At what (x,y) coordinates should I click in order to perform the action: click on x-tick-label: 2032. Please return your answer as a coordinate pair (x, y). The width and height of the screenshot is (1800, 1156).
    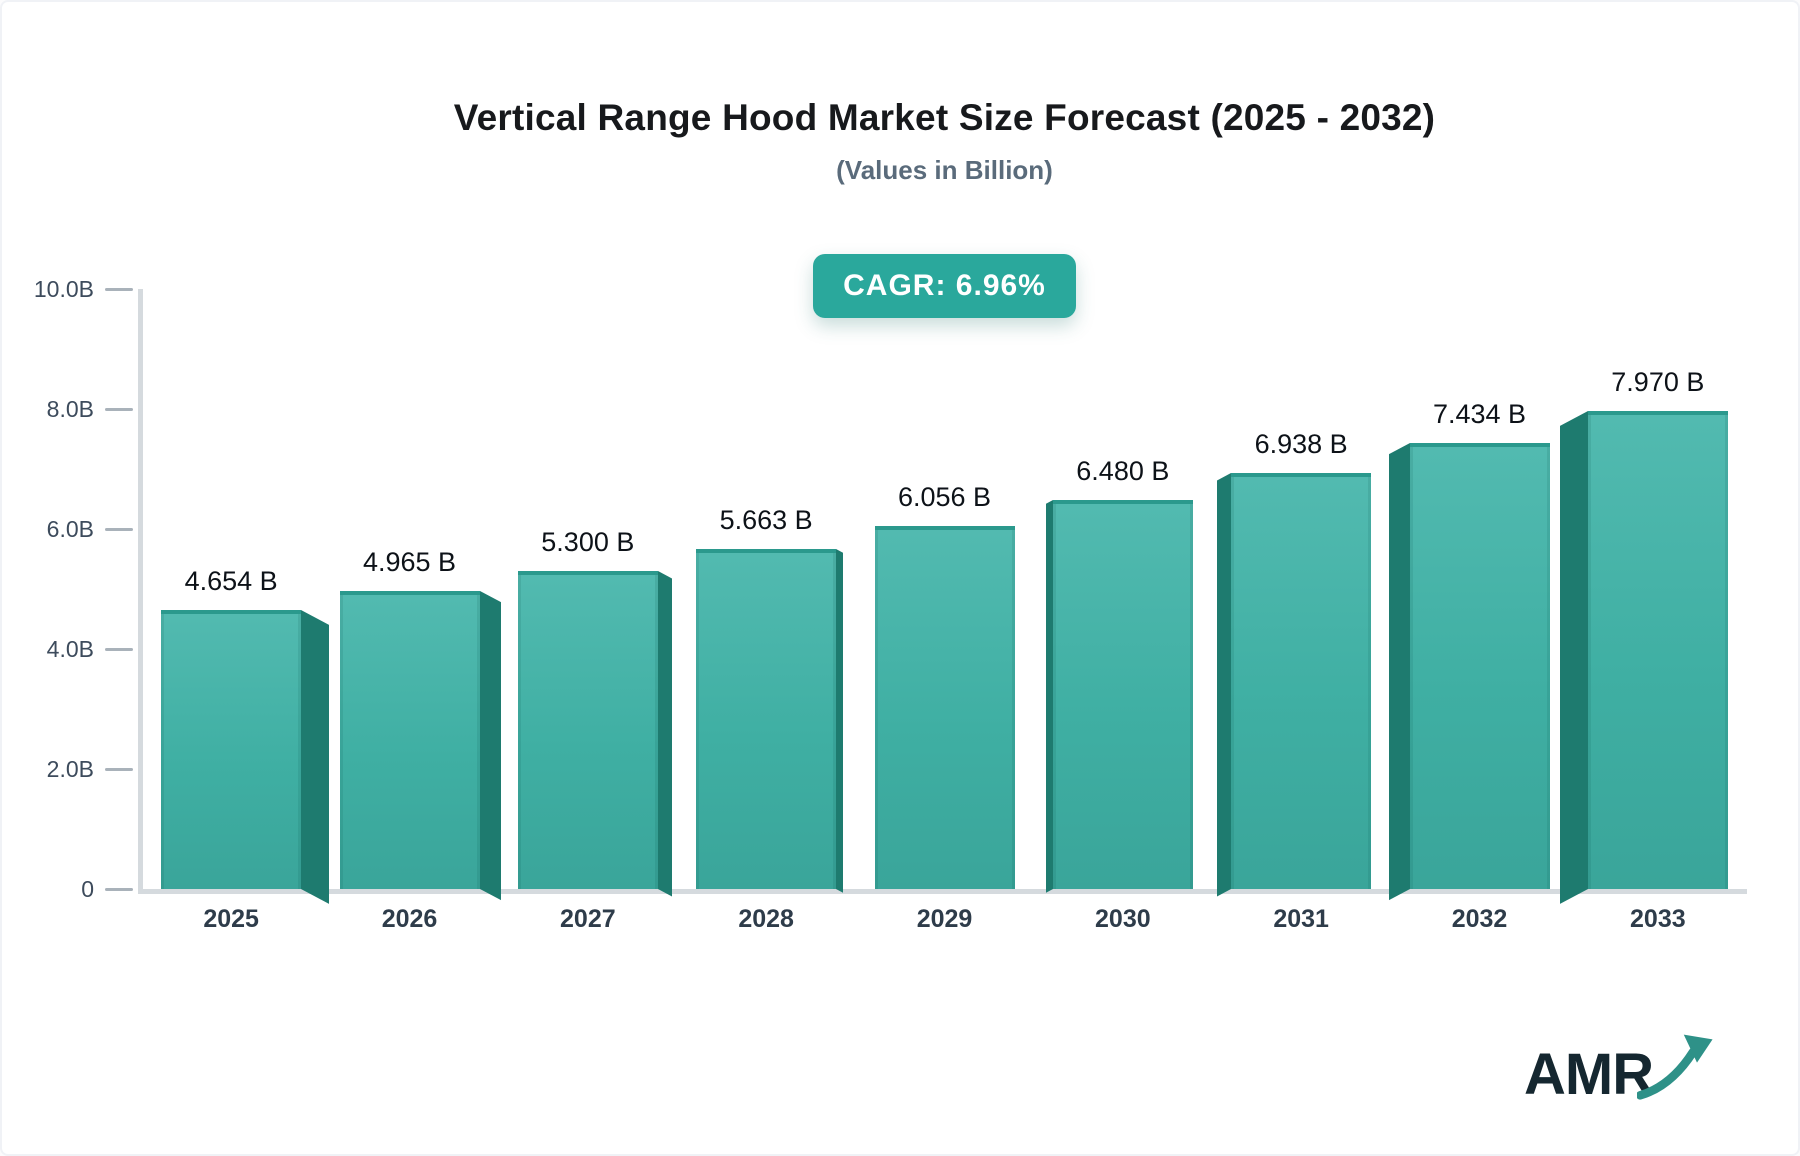
    Looking at the image, I should click on (1479, 919).